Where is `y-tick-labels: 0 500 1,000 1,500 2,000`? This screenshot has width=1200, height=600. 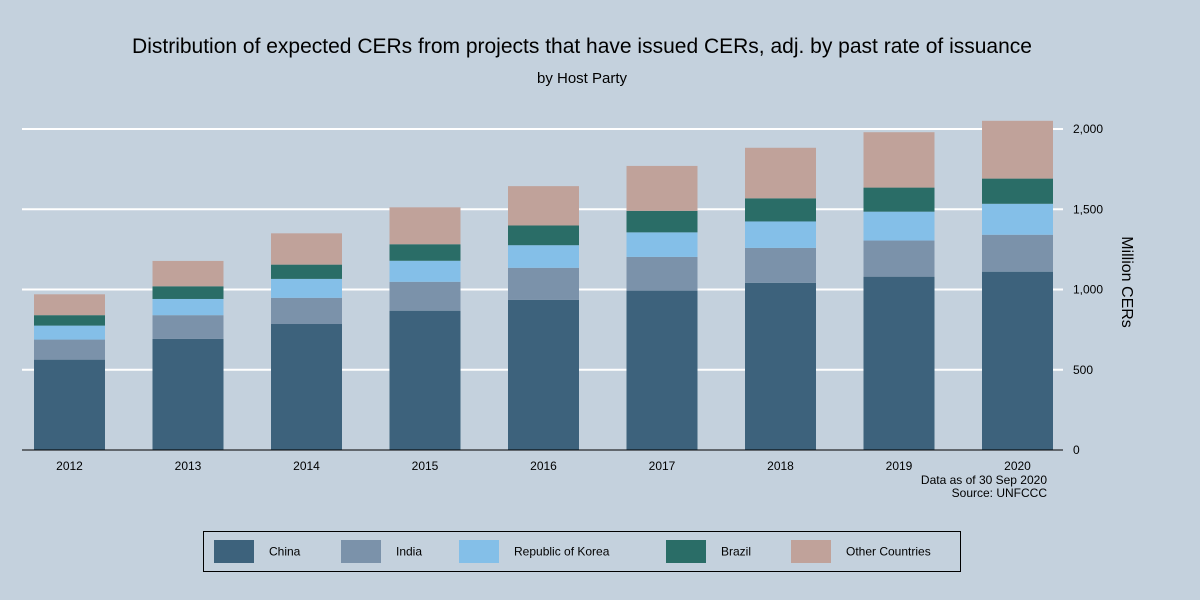
y-tick-labels: 0 500 1,000 1,500 2,000 is located at coordinates (1088, 289).